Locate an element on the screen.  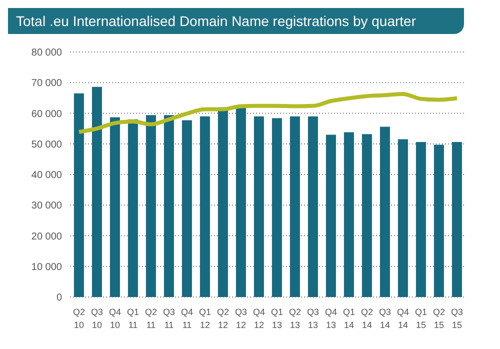
x-tick-label: Q2 15 is located at coordinates (439, 318).